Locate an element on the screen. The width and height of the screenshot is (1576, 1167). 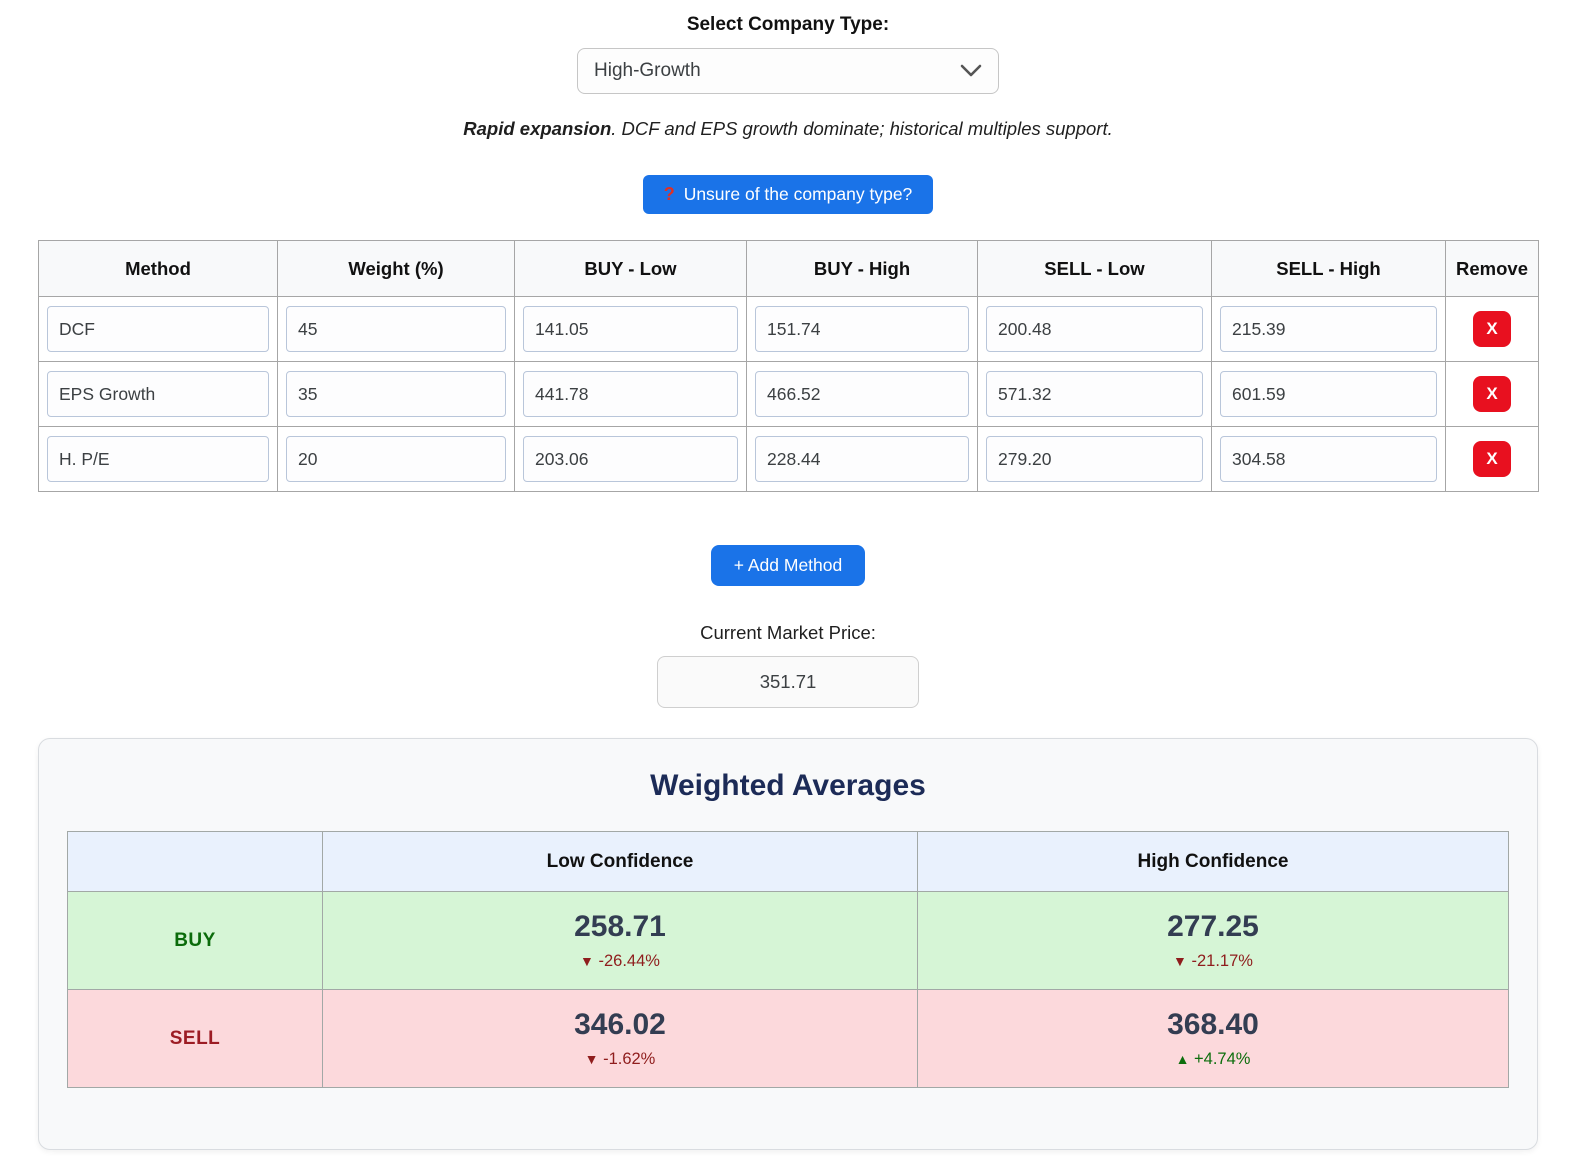
wa-header-row: Low Confidence High Confidence is located at coordinates (788, 861).